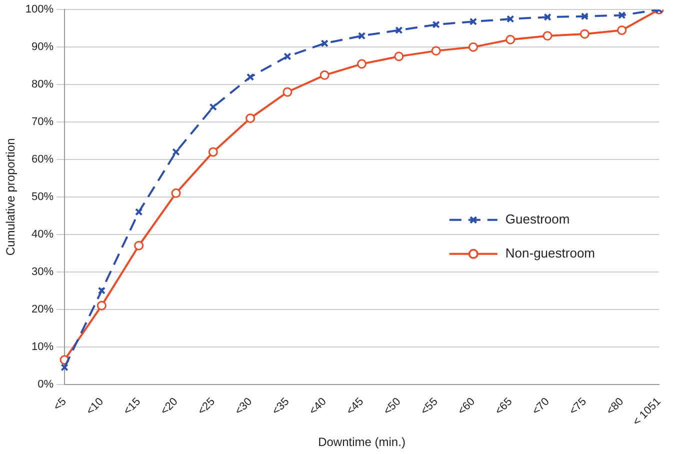  I want to click on y-tick-label: 0%, so click(46, 384).